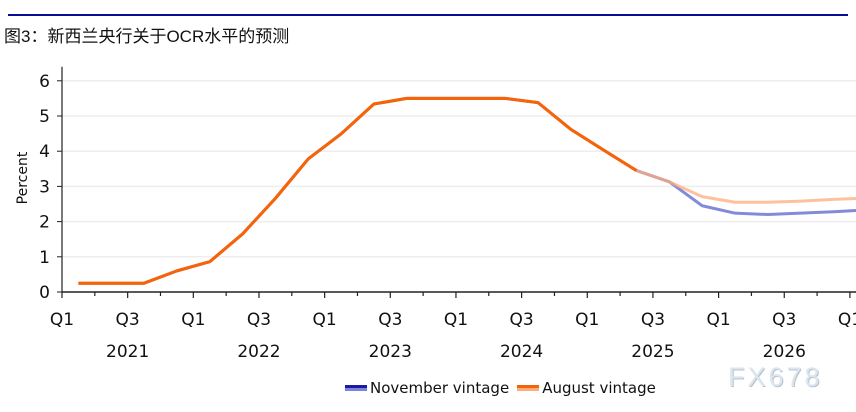 The width and height of the screenshot is (856, 412). I want to click on y-tick-label: 5, so click(44, 117).